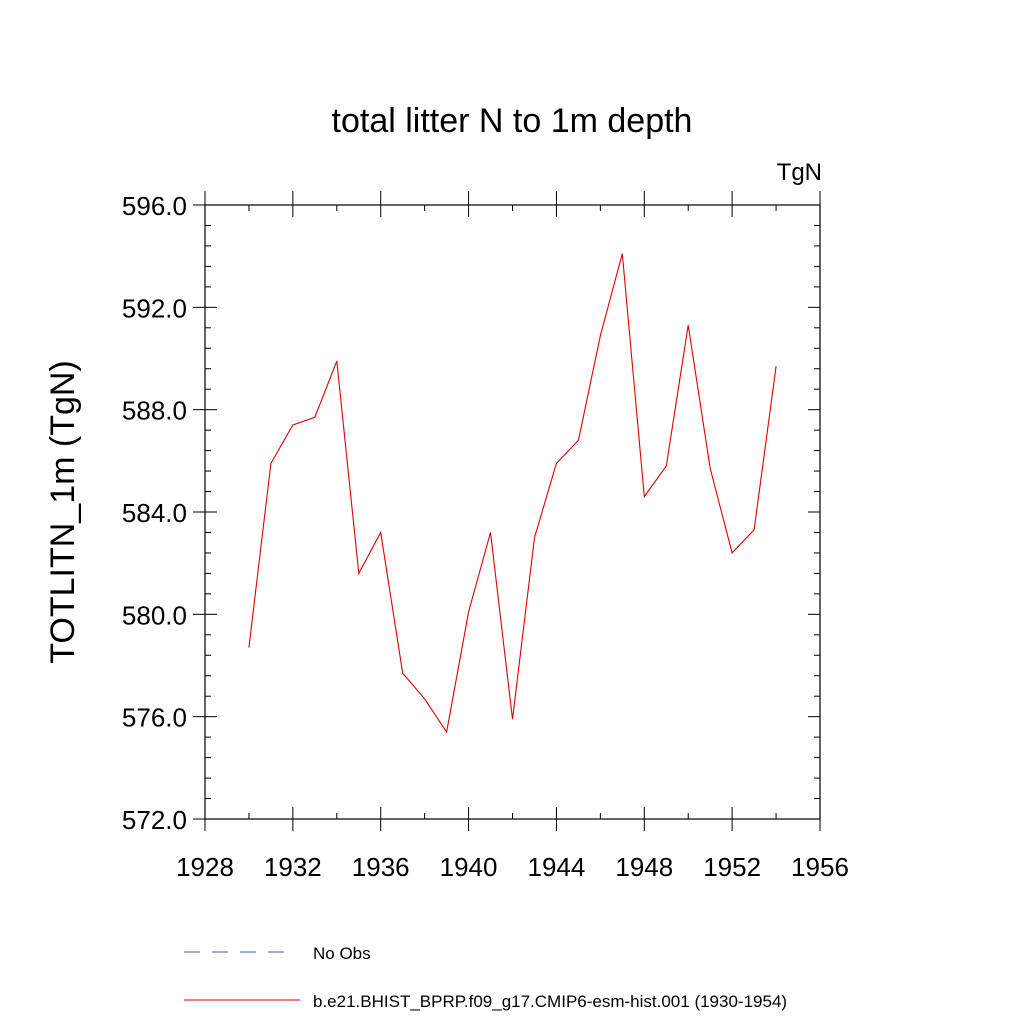 This screenshot has width=1024, height=1024. What do you see at coordinates (512, 867) in the screenshot?
I see `x-axis-tick-labels: 1928 1932 1936 1940 1944 1948 1952 1956` at bounding box center [512, 867].